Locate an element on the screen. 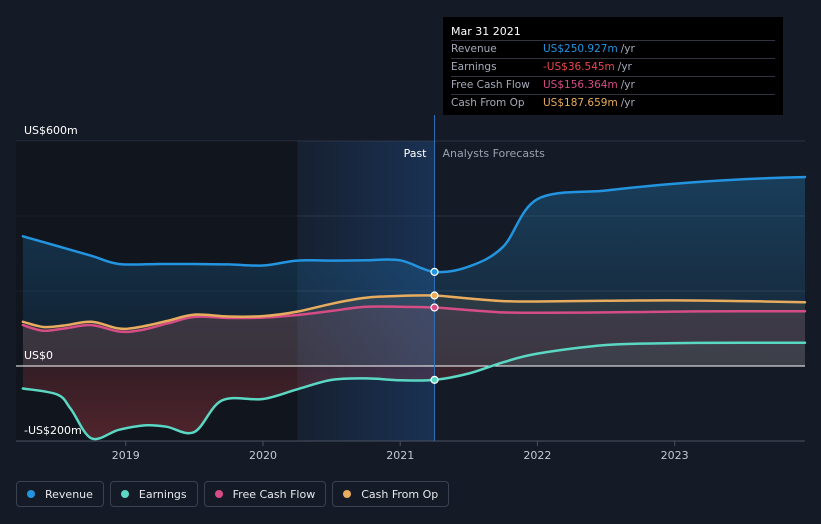 Image resolution: width=821 pixels, height=524 pixels. revenue-marker is located at coordinates (434, 271).